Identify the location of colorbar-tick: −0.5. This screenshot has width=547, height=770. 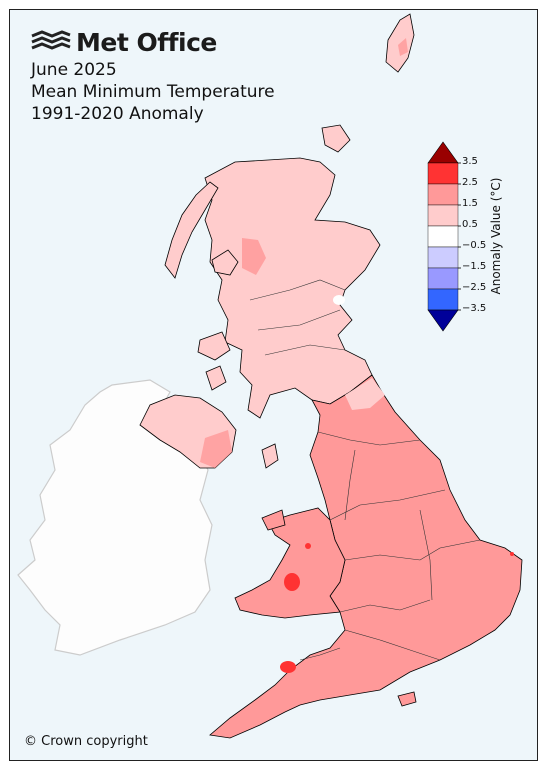
(474, 245).